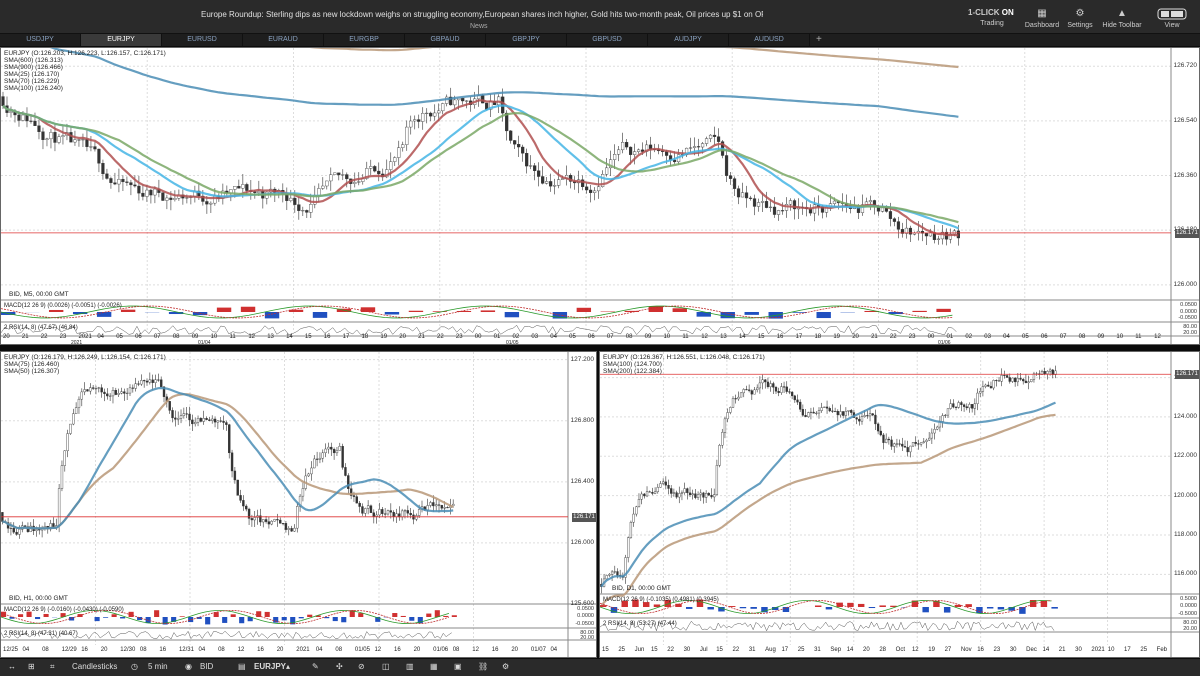 The height and width of the screenshot is (676, 1200). I want to click on indicator-label: SMA(100) (126.240), so click(33, 88).